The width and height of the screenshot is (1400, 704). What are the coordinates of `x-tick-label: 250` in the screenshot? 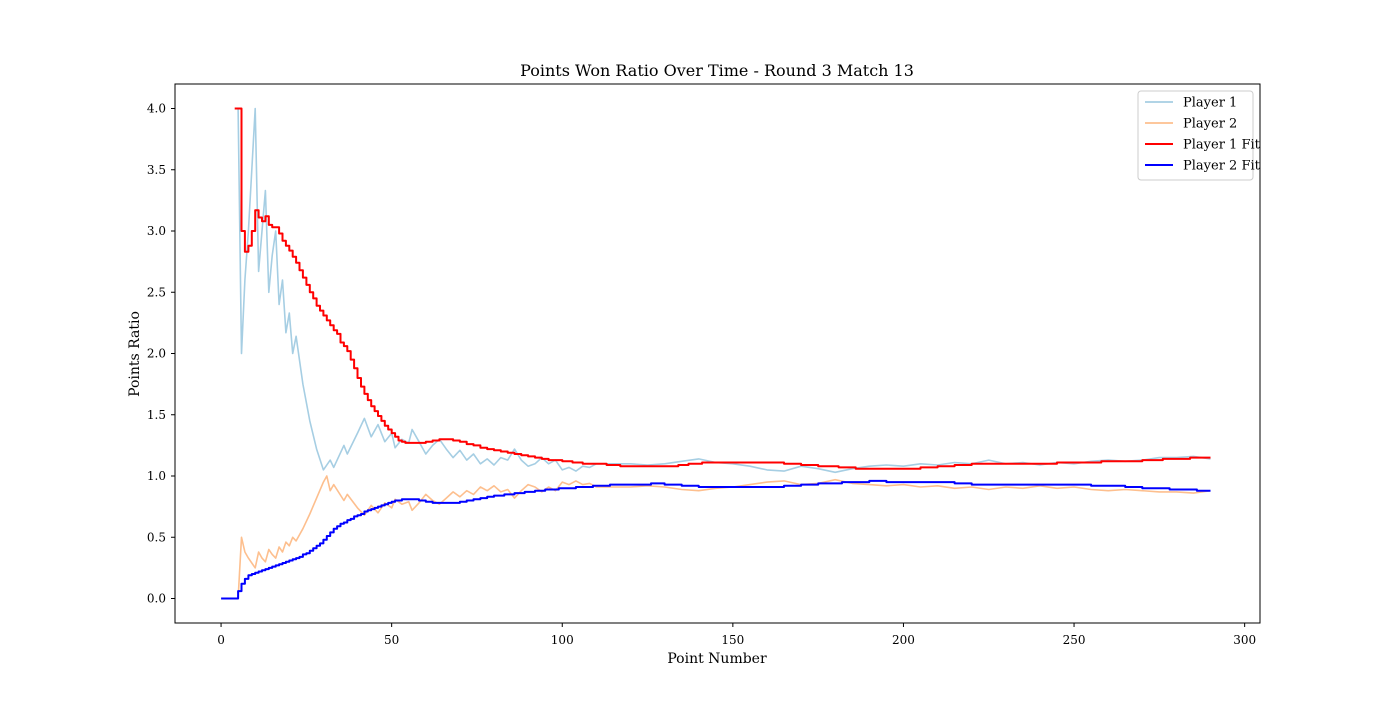 It's located at (1074, 640).